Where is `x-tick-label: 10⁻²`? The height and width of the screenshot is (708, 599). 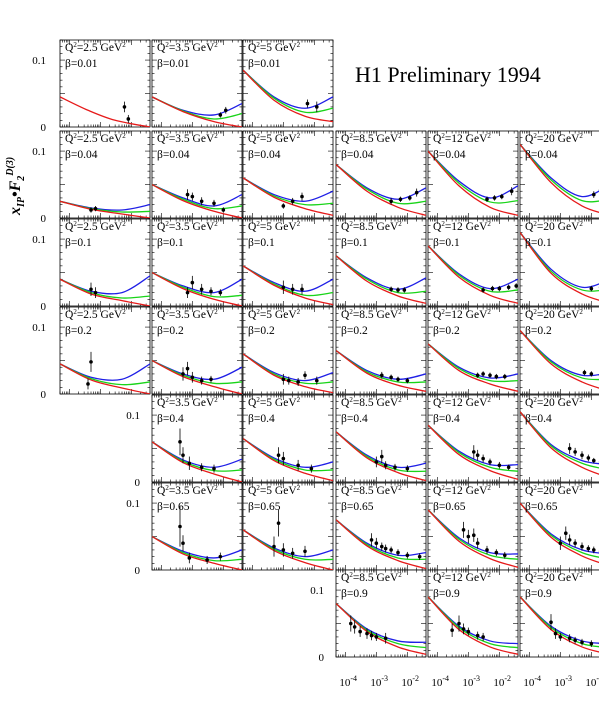 x-tick-label: 10⁻² is located at coordinates (502, 681).